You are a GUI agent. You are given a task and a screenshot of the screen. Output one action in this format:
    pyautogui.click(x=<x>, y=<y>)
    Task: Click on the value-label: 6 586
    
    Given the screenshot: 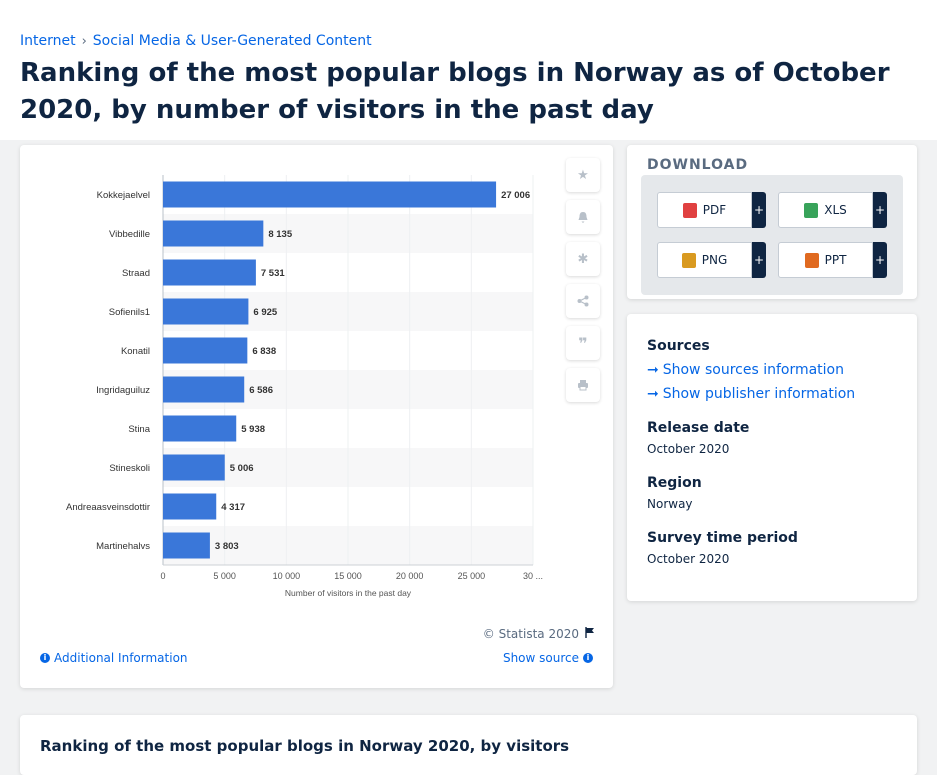 What is the action you would take?
    pyautogui.click(x=261, y=390)
    